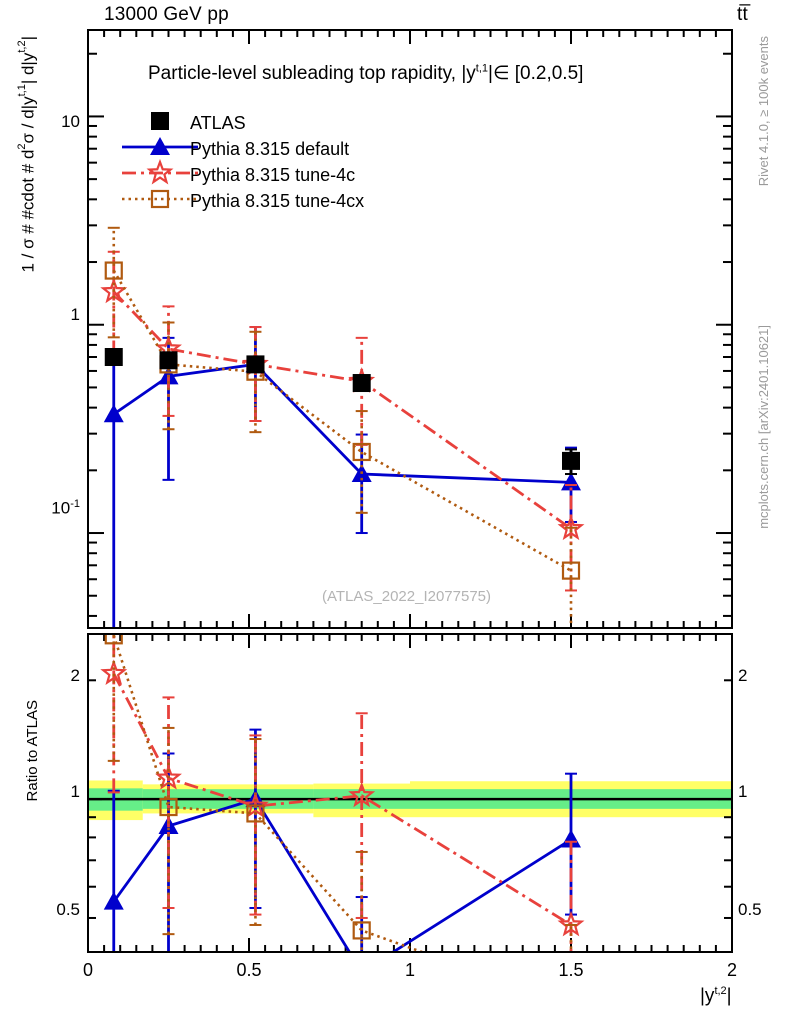 This screenshot has height=1024, width=786. What do you see at coordinates (277, 201) in the screenshot?
I see `legend-item-tune4cx: Pythia 8.315 tune-4cx` at bounding box center [277, 201].